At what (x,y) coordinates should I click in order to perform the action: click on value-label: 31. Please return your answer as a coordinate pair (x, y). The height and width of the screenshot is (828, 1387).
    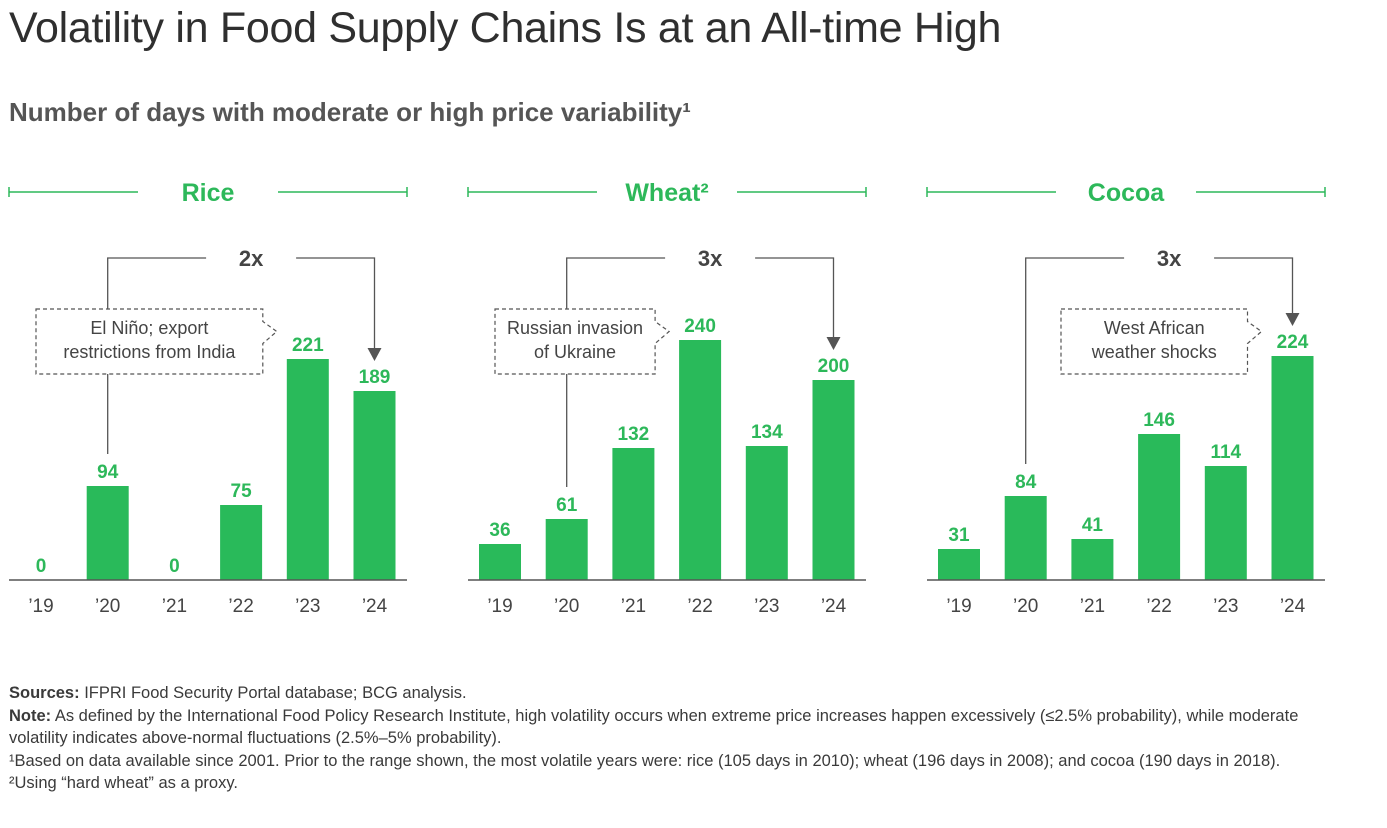
    Looking at the image, I should click on (959, 535).